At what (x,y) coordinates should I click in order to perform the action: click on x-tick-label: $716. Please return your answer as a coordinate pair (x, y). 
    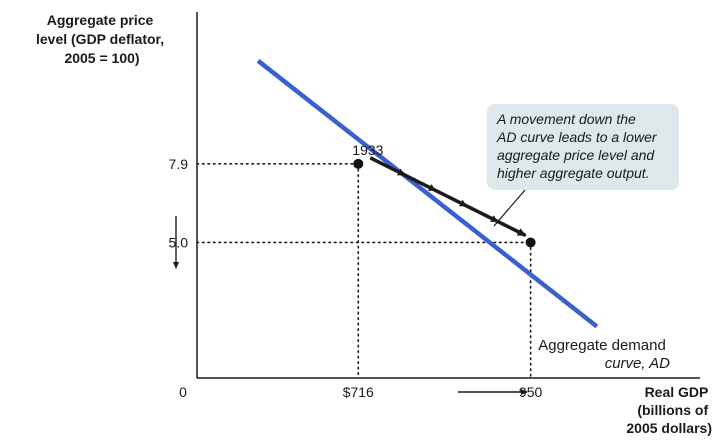
    Looking at the image, I should click on (358, 392).